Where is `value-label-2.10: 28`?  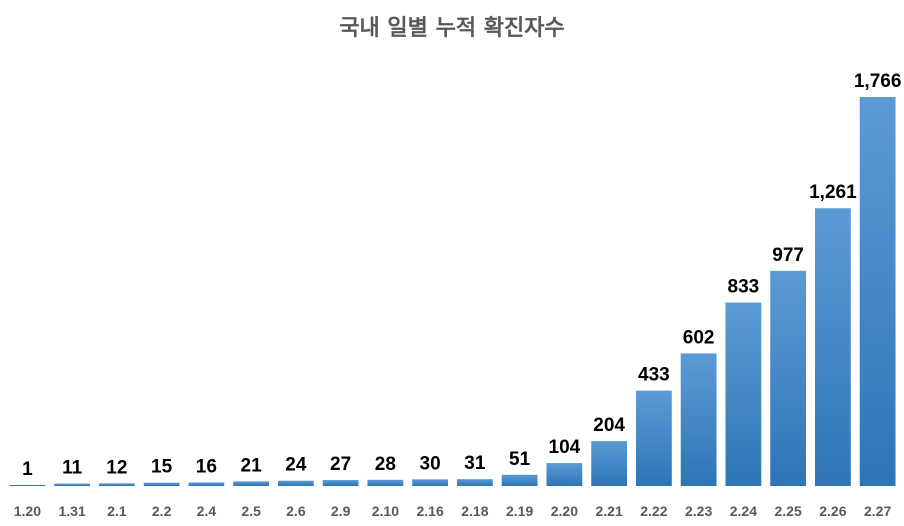
value-label-2.10: 28 is located at coordinates (385, 464).